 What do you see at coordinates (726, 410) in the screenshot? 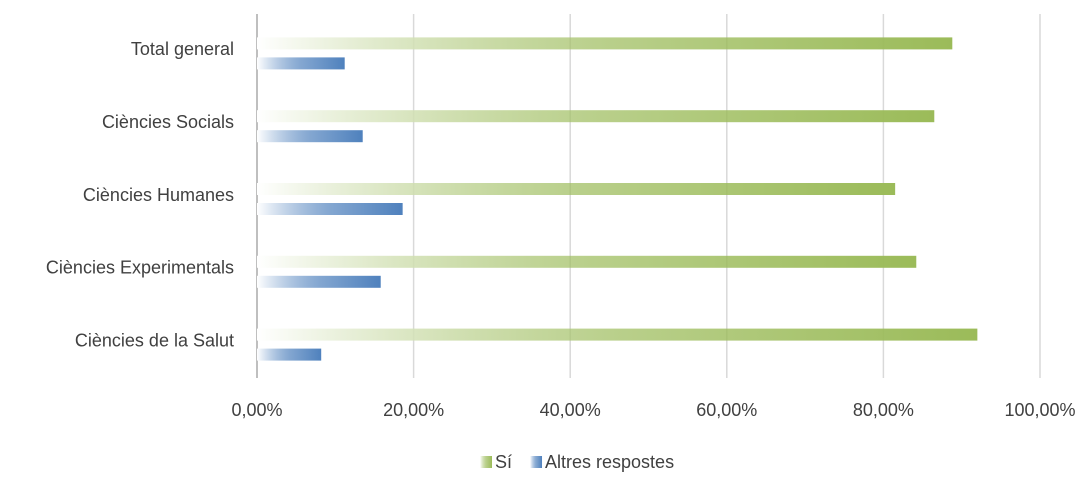
I see `x-tick-label: 60,00%` at bounding box center [726, 410].